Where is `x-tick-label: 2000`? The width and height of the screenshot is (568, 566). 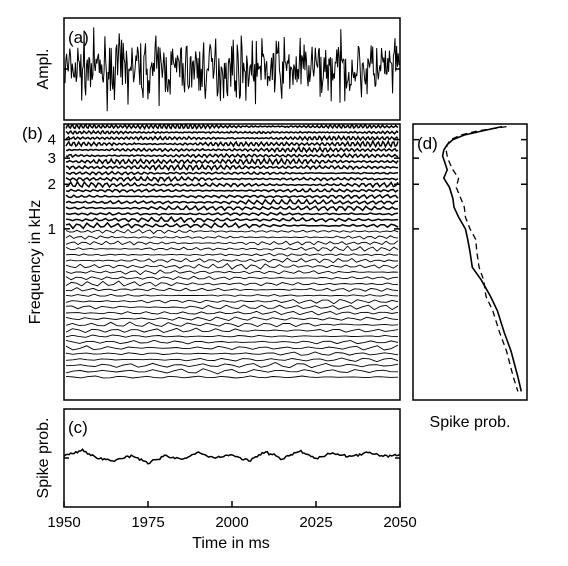
x-tick-label: 2000 is located at coordinates (231, 522).